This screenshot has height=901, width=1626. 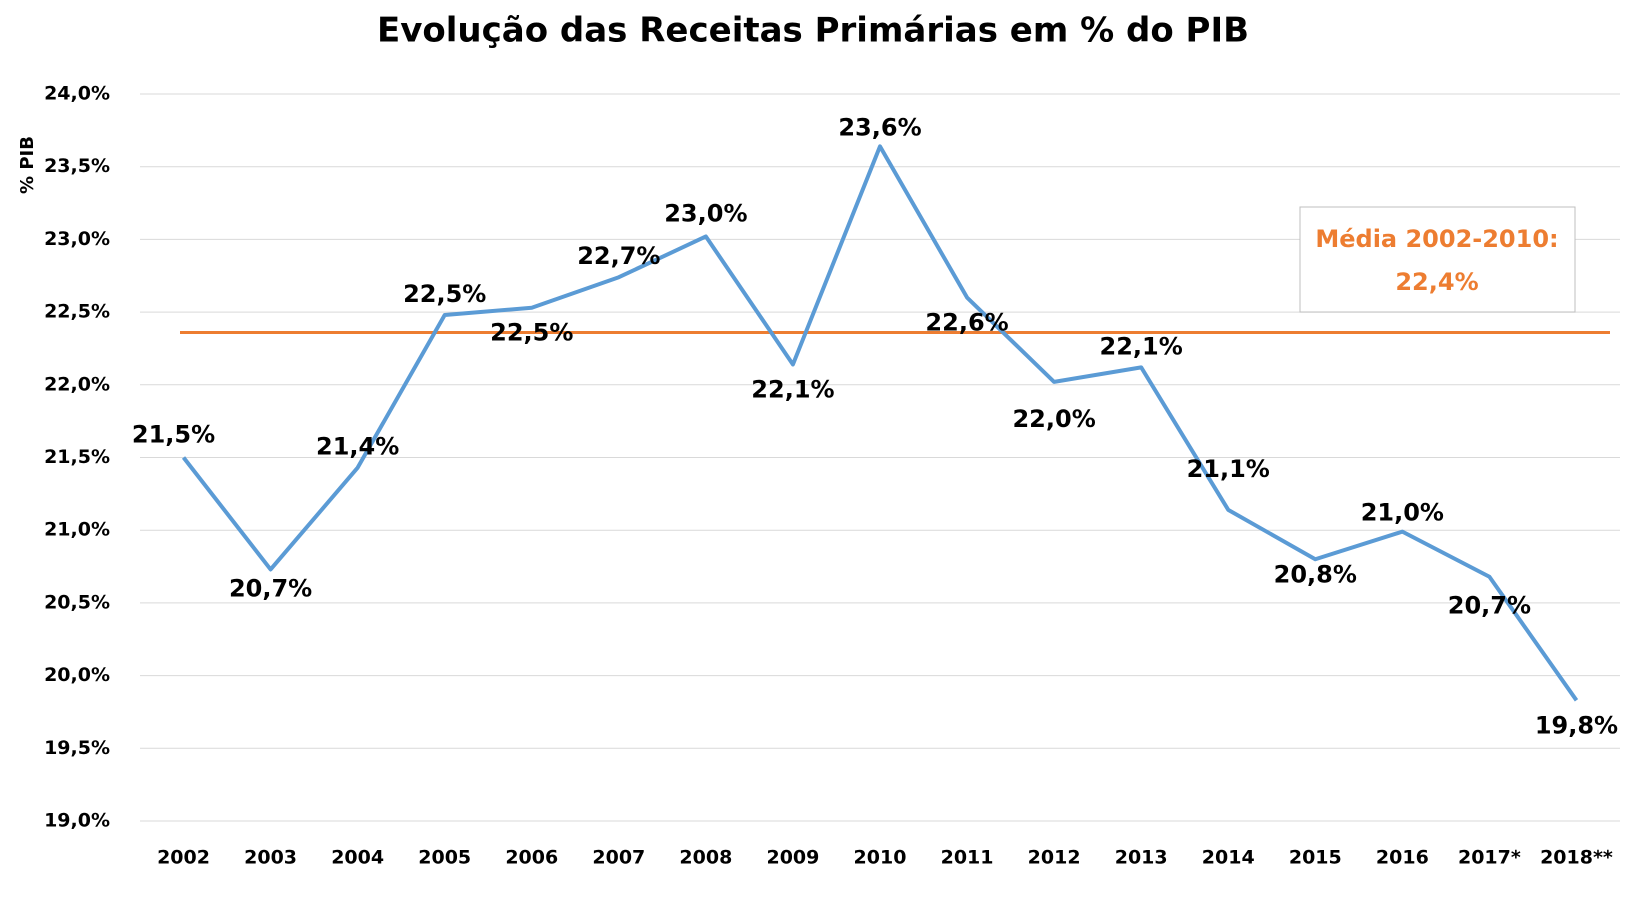 I want to click on y-tick-label: 20,0%, so click(x=77, y=675).